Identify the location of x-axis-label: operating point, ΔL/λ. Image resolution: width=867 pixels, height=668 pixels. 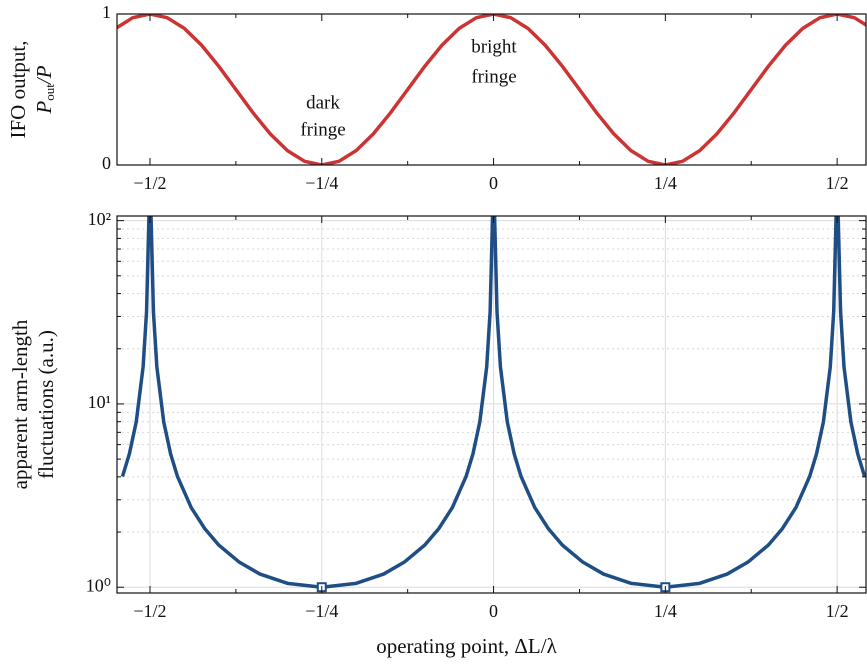
(466, 646).